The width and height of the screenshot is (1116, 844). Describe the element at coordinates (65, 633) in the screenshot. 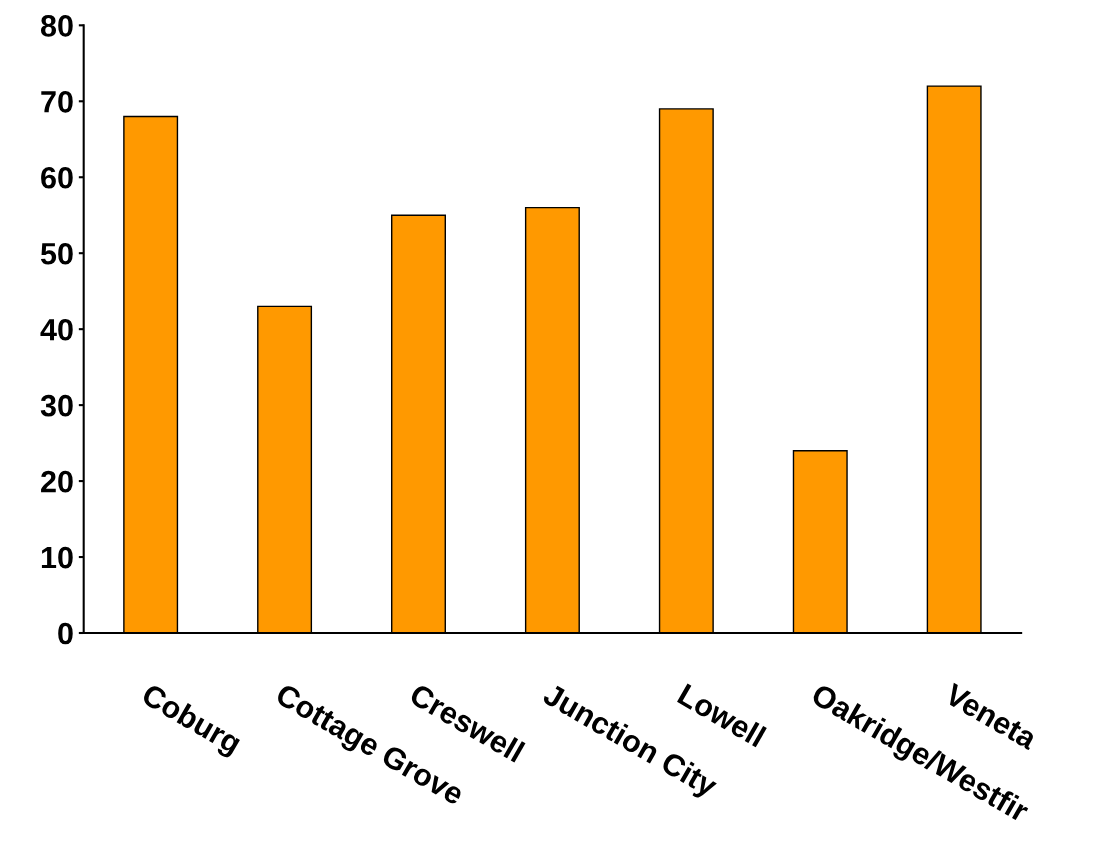

I see `y-tick-label: 0` at that location.